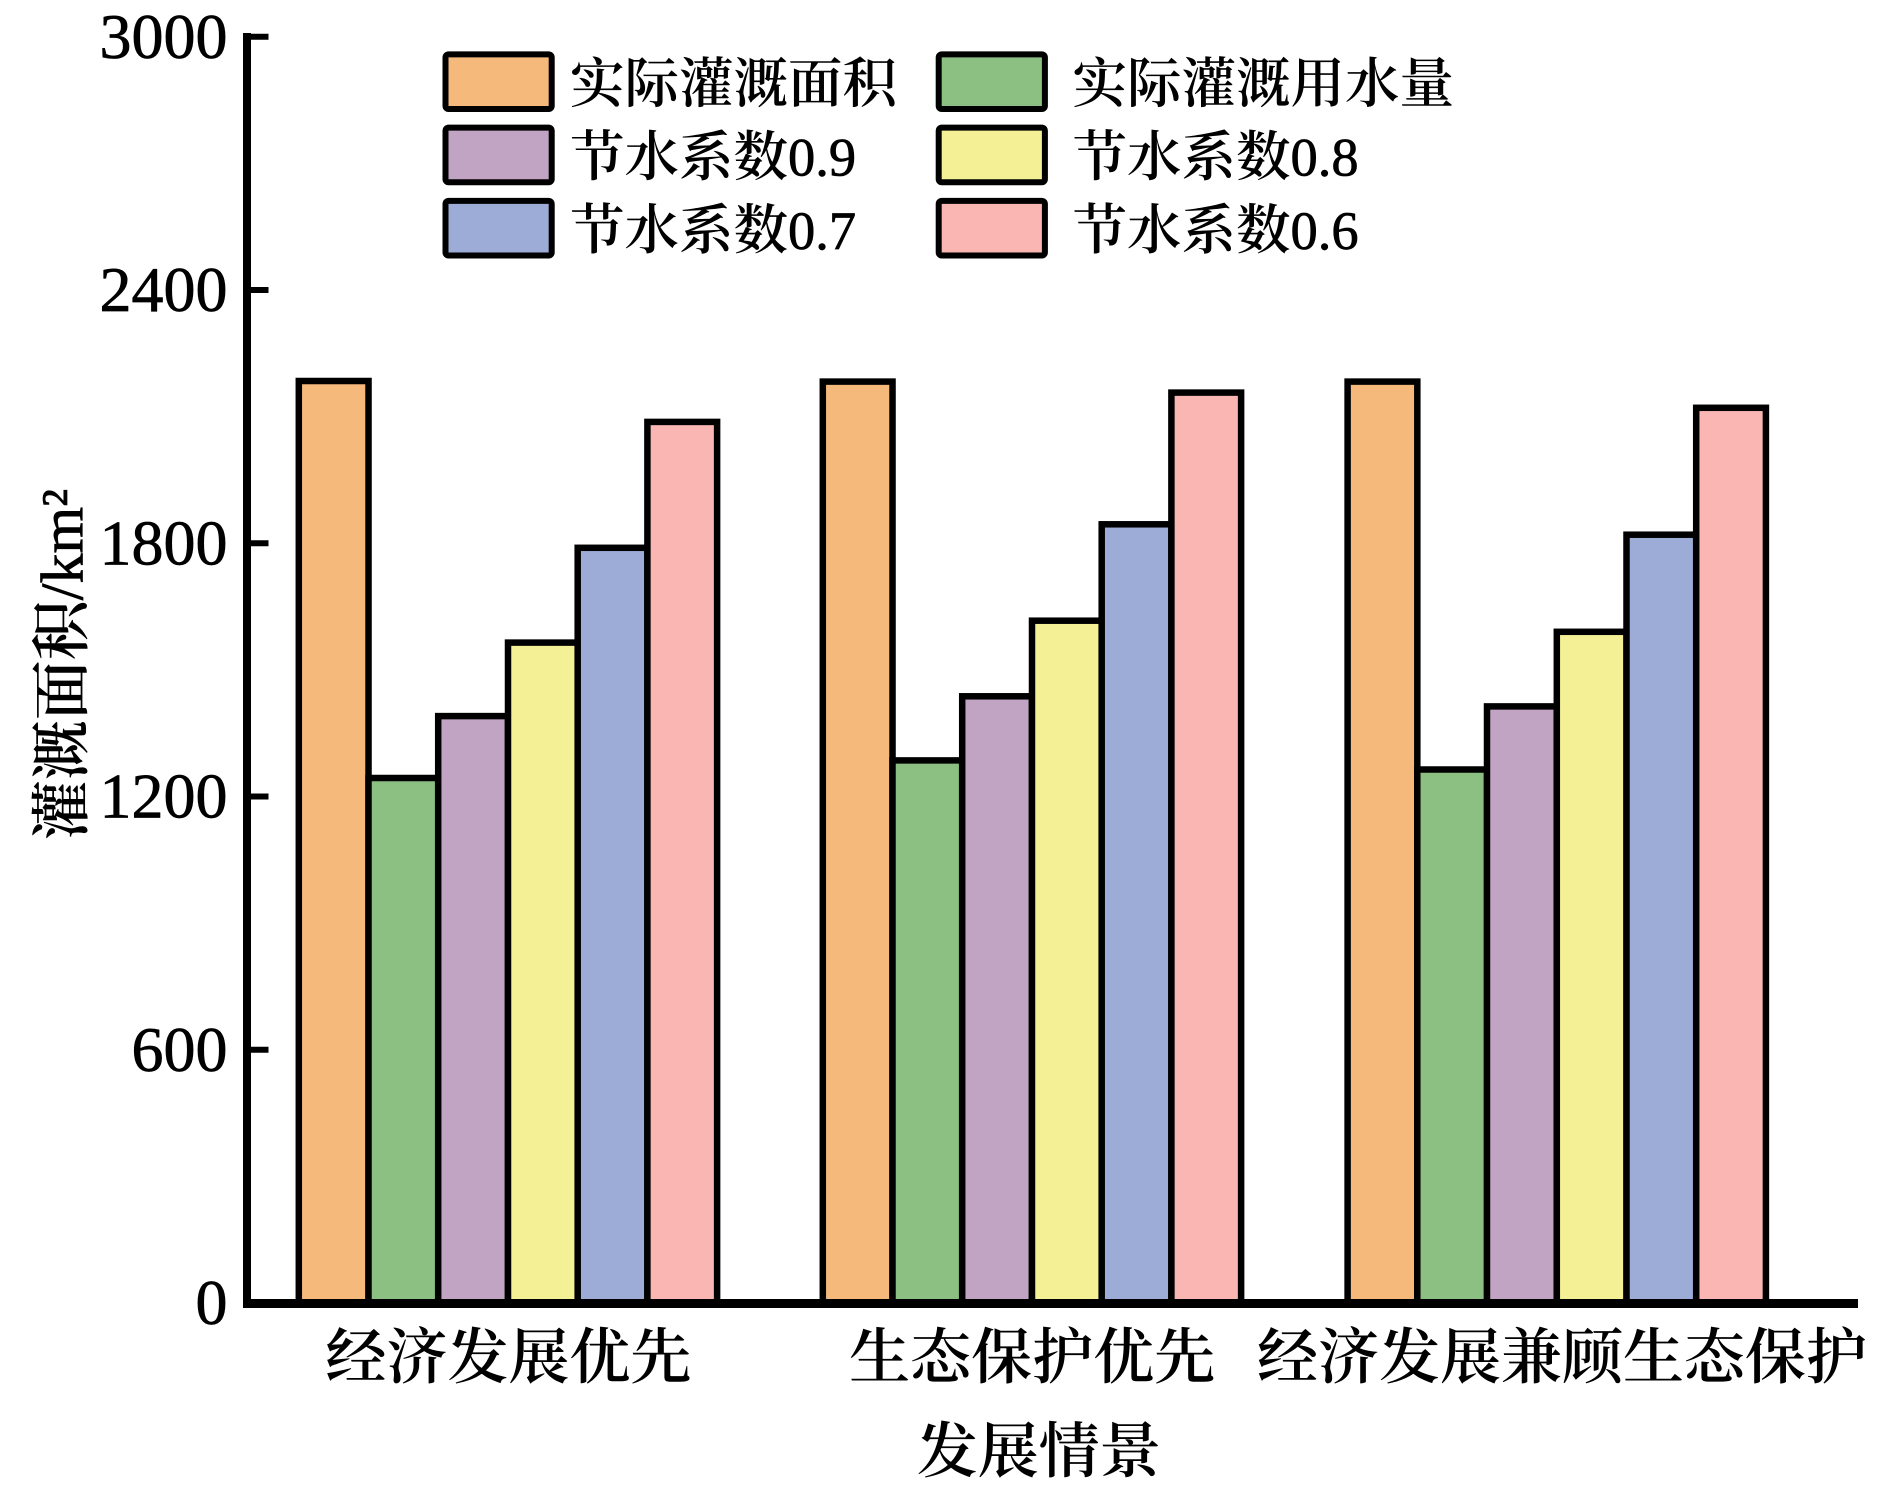 The image size is (1890, 1488). What do you see at coordinates (180, 1049) in the screenshot?
I see `svg-text: 600` at bounding box center [180, 1049].